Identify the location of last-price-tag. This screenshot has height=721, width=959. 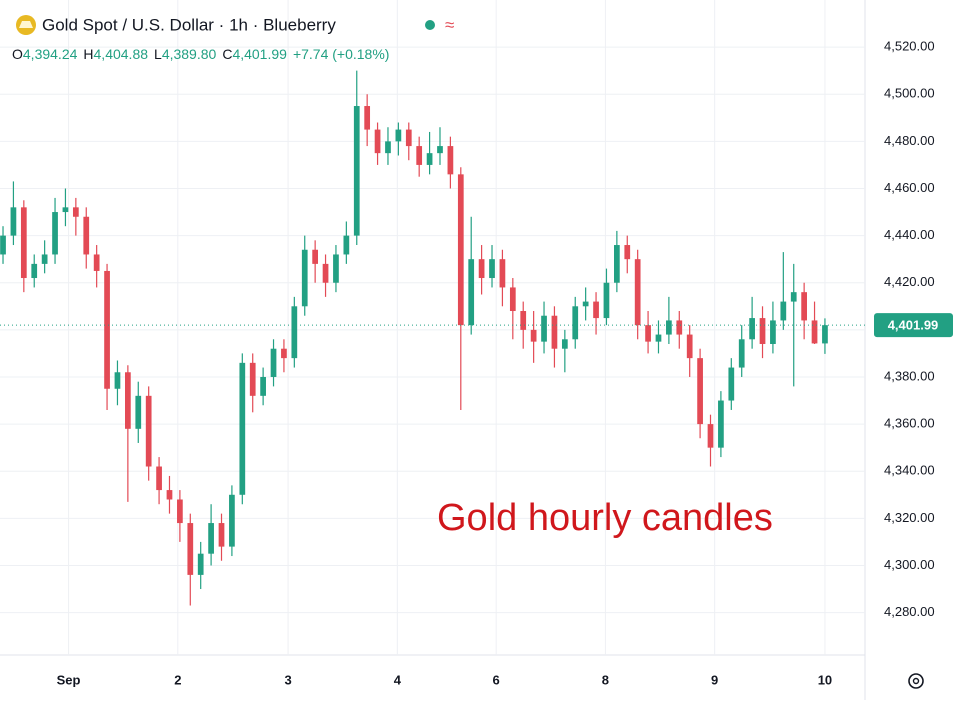
(913, 325).